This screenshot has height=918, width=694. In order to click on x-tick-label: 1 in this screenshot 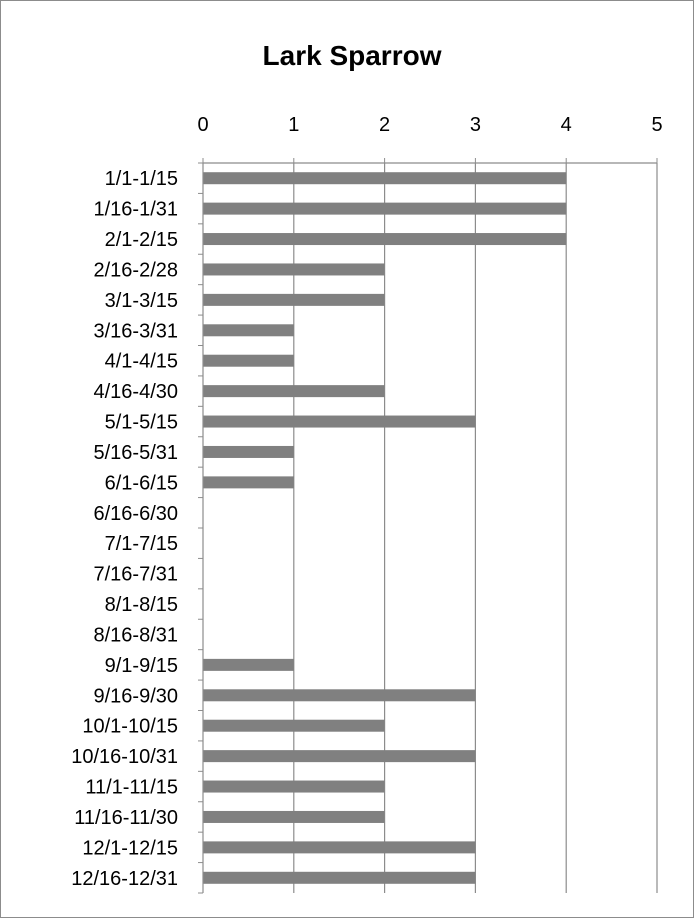, I will do `click(293, 125)`.